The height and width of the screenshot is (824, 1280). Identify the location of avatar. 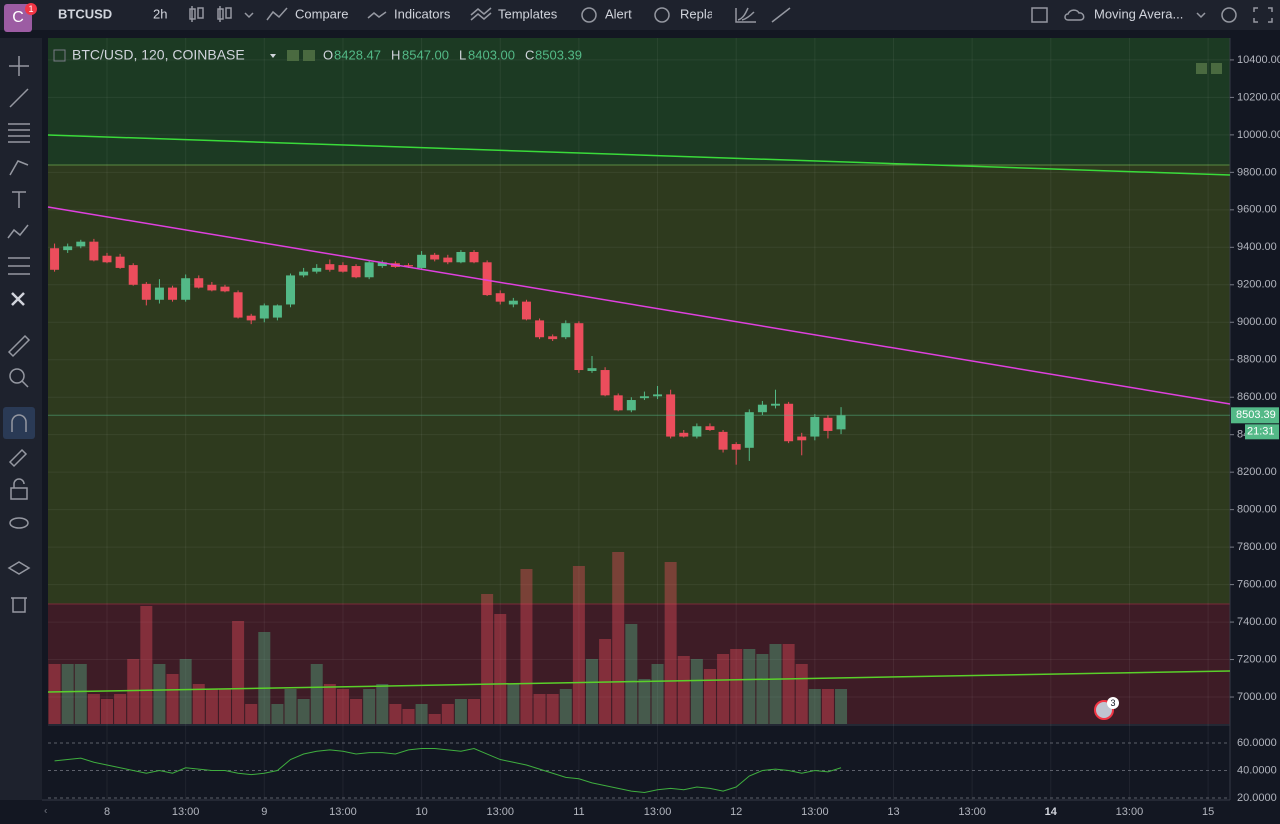
(18, 18).